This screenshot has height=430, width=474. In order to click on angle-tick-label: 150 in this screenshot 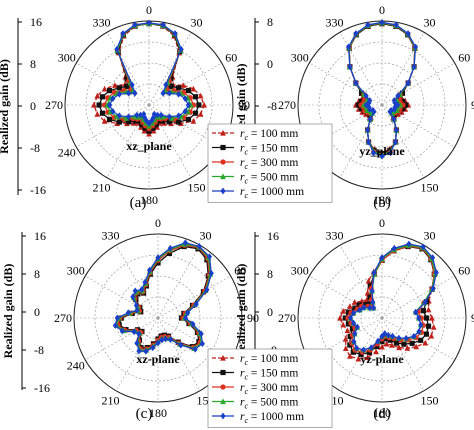, I will do `click(430, 187)`.